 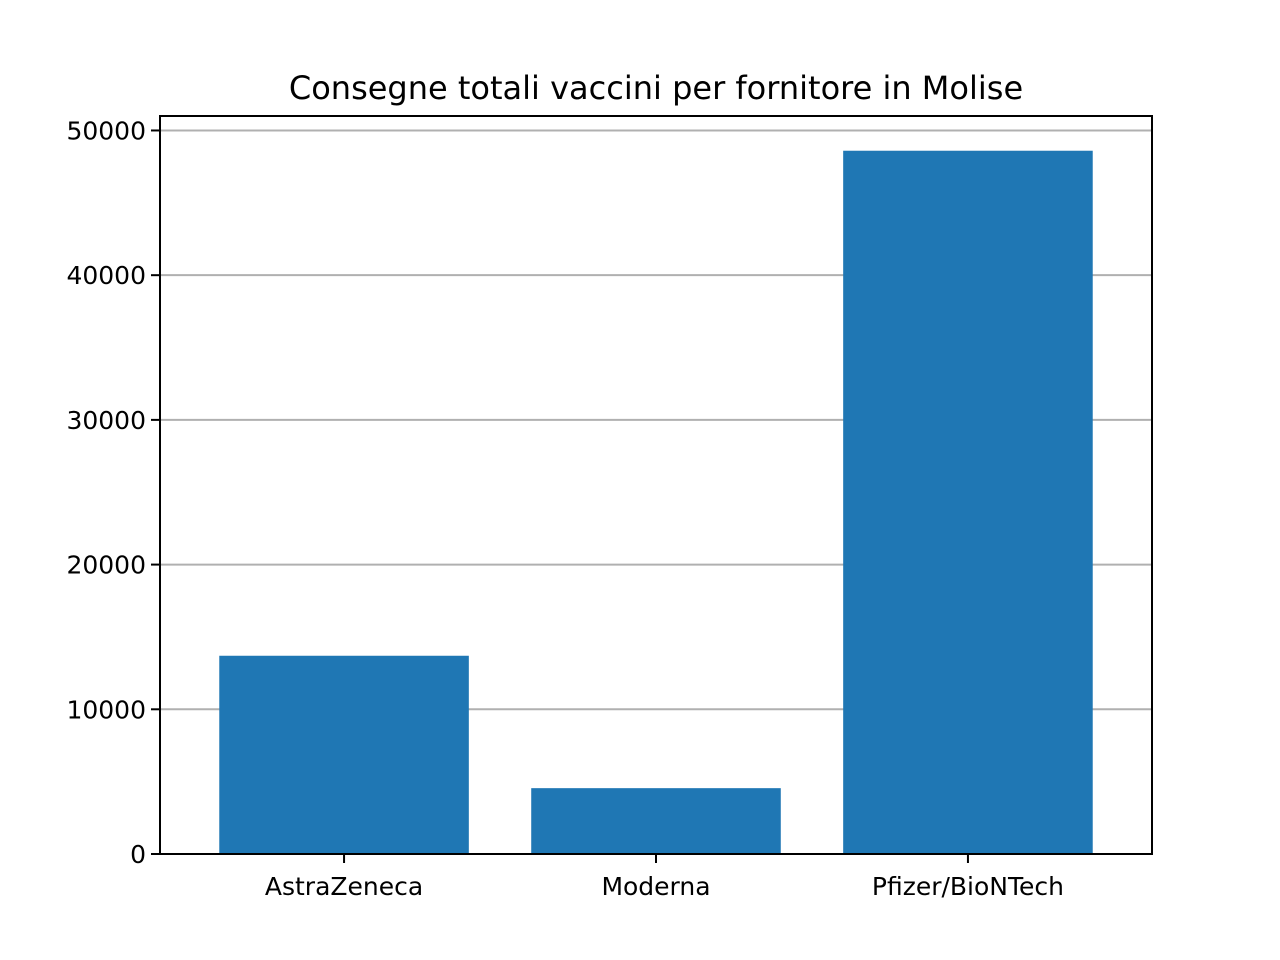 What do you see at coordinates (344, 886) in the screenshot?
I see `x-tick-label: AstraZeneca` at bounding box center [344, 886].